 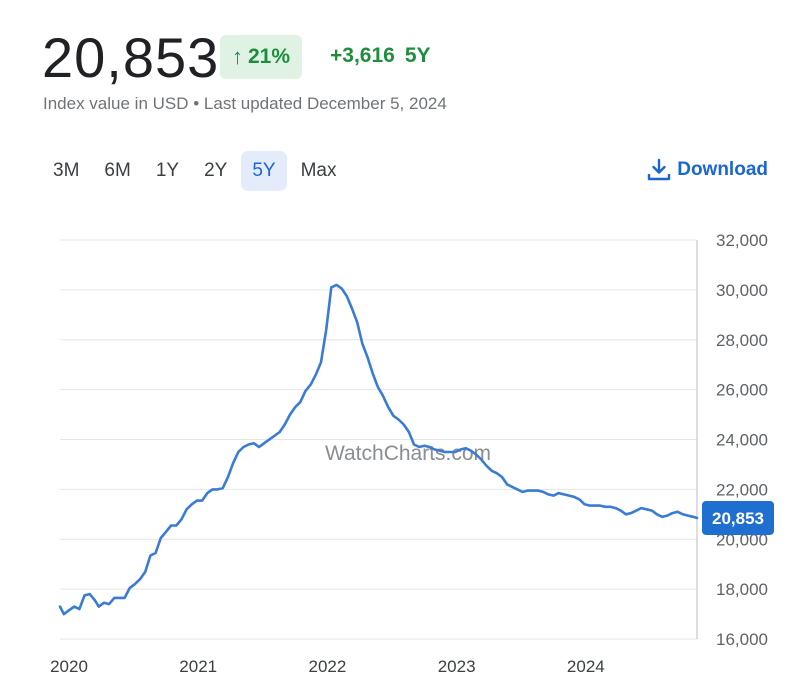 I want to click on last-value-tag-background, so click(x=738, y=517).